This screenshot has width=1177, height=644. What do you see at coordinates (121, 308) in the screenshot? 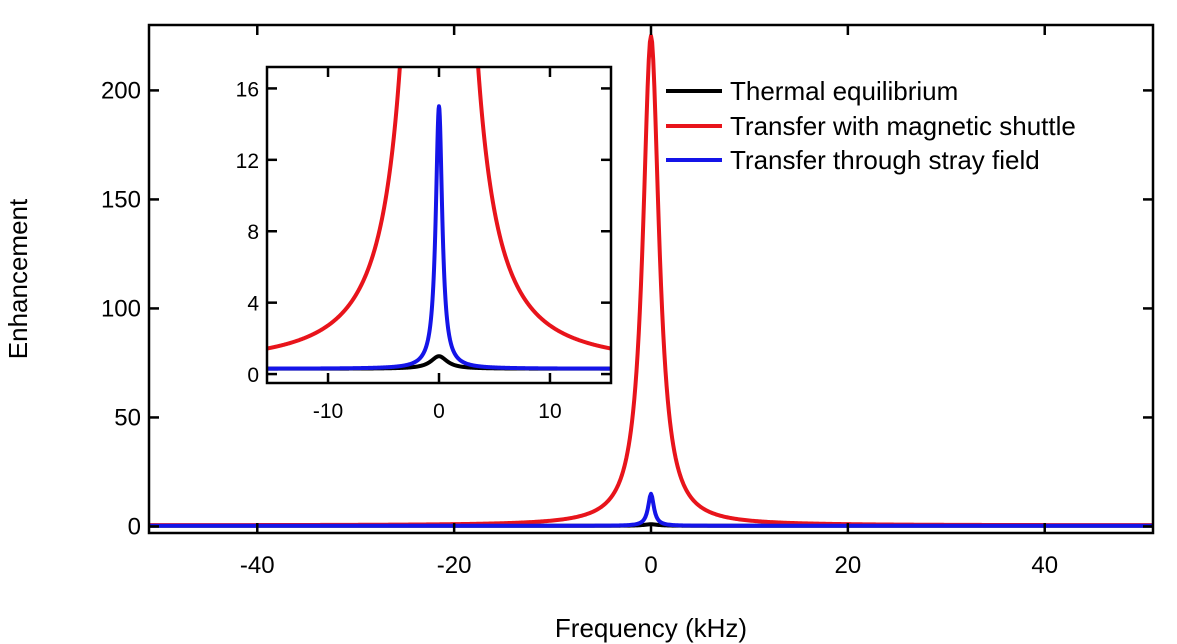
I see `main-ytick-label: 100` at bounding box center [121, 308].